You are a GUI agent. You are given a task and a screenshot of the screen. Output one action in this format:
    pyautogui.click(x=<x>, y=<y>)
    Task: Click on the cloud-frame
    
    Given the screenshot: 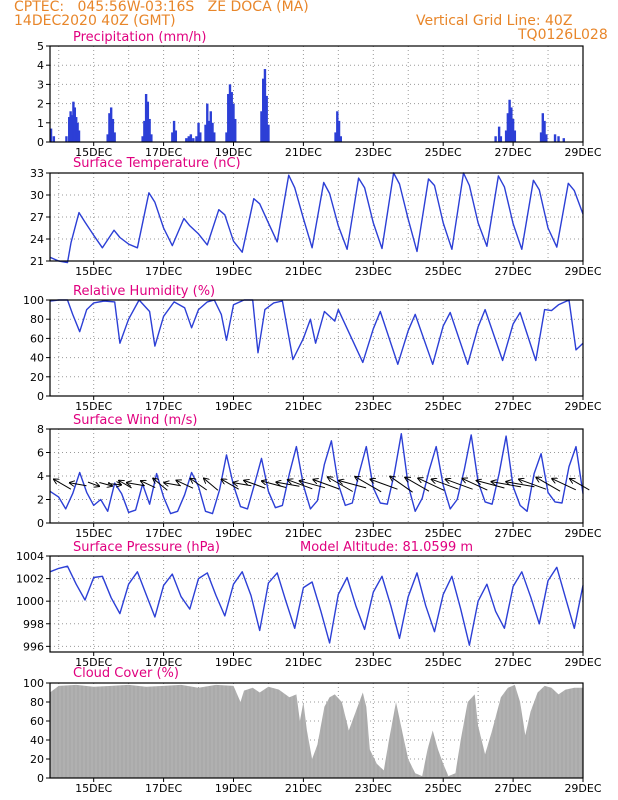 What is the action you would take?
    pyautogui.click(x=316, y=730)
    